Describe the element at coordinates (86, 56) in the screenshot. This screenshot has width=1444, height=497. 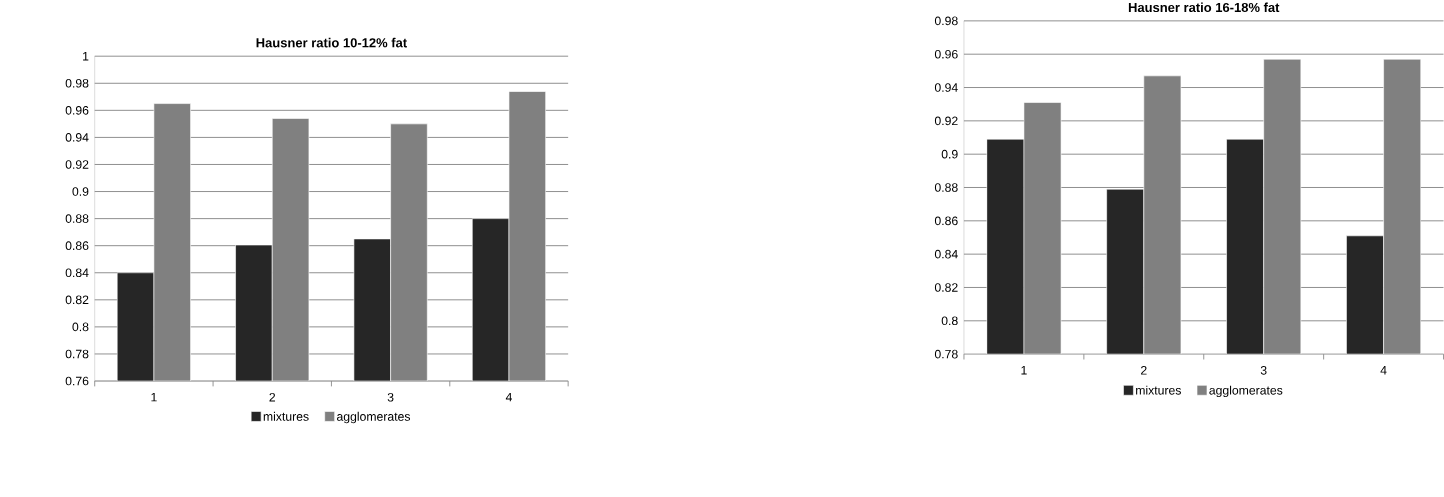
I see `y-tick-label: 1` at that location.